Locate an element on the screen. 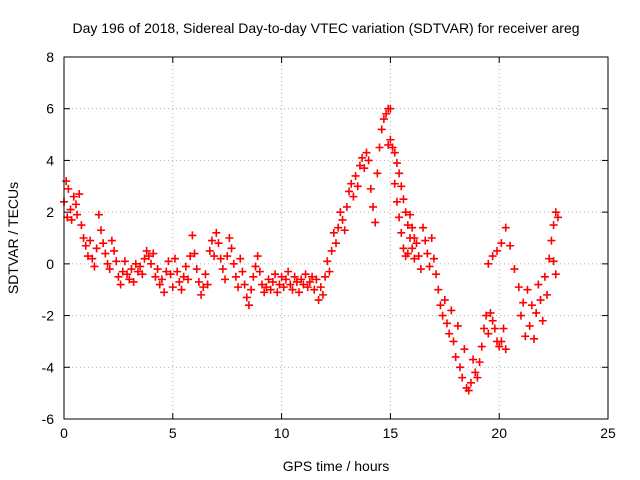 The height and width of the screenshot is (480, 640). y-tick-label: -4 is located at coordinates (48, 367).